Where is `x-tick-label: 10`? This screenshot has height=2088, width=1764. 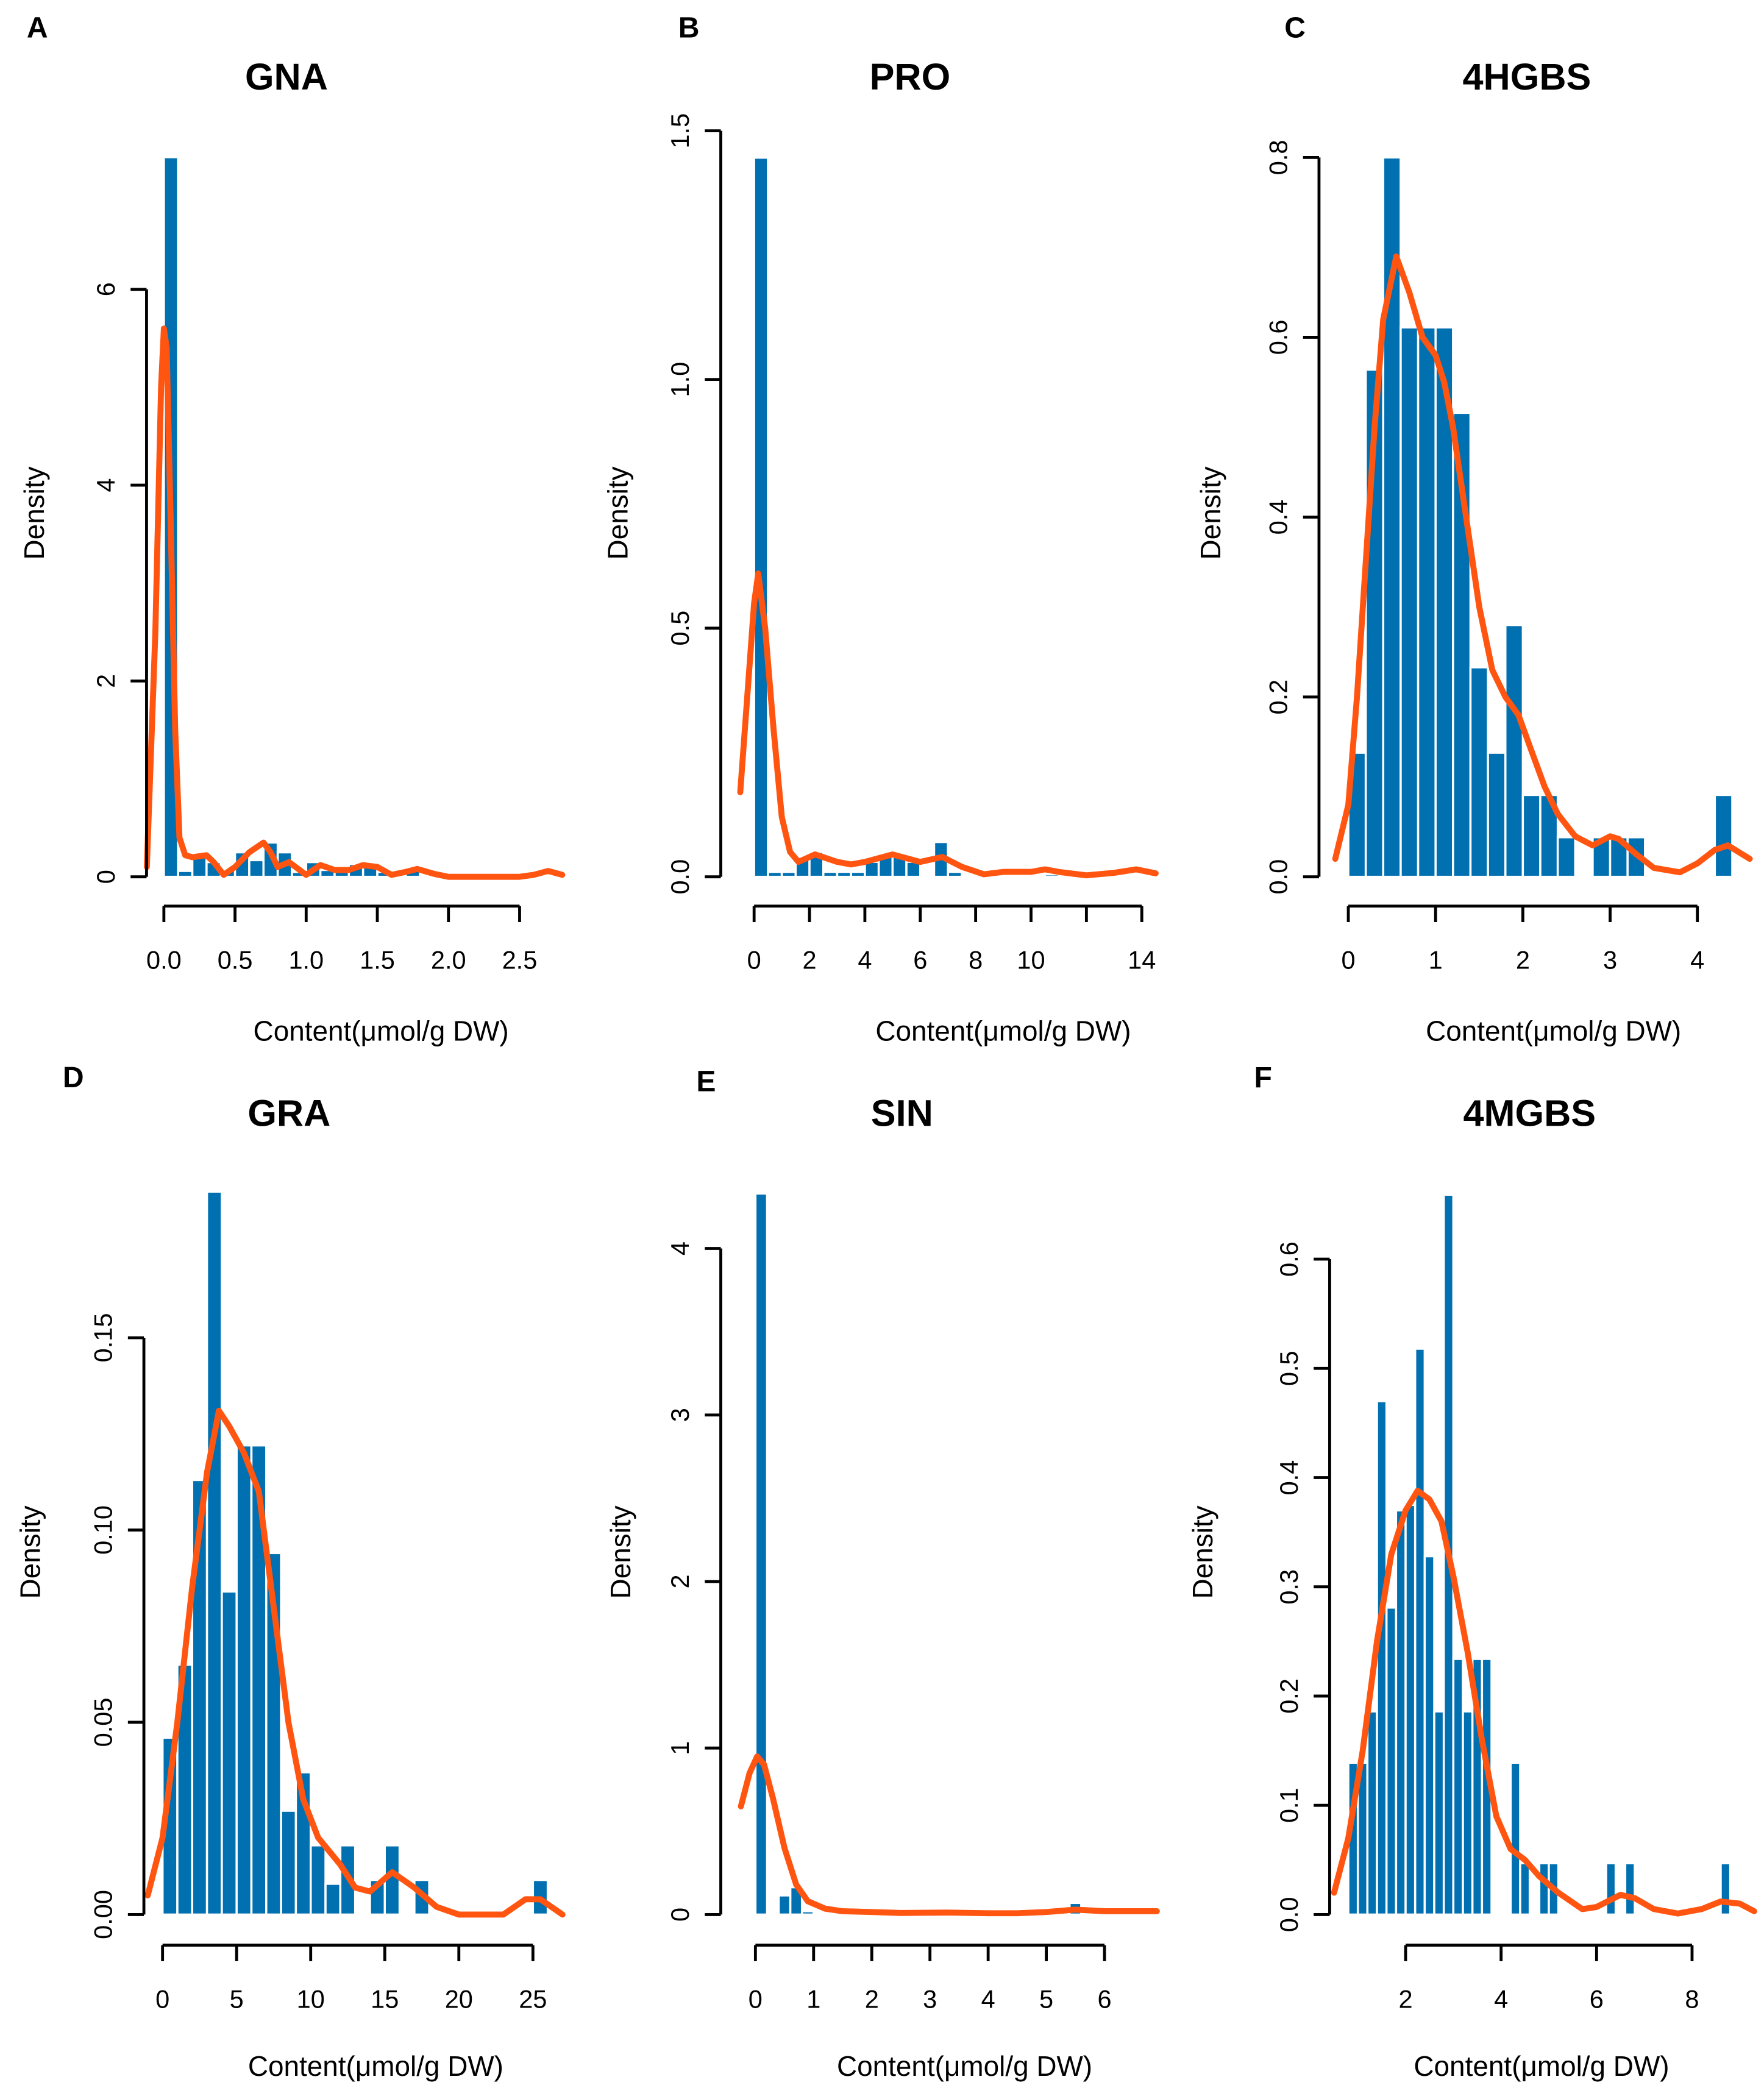 x-tick-label: 10 is located at coordinates (311, 1998).